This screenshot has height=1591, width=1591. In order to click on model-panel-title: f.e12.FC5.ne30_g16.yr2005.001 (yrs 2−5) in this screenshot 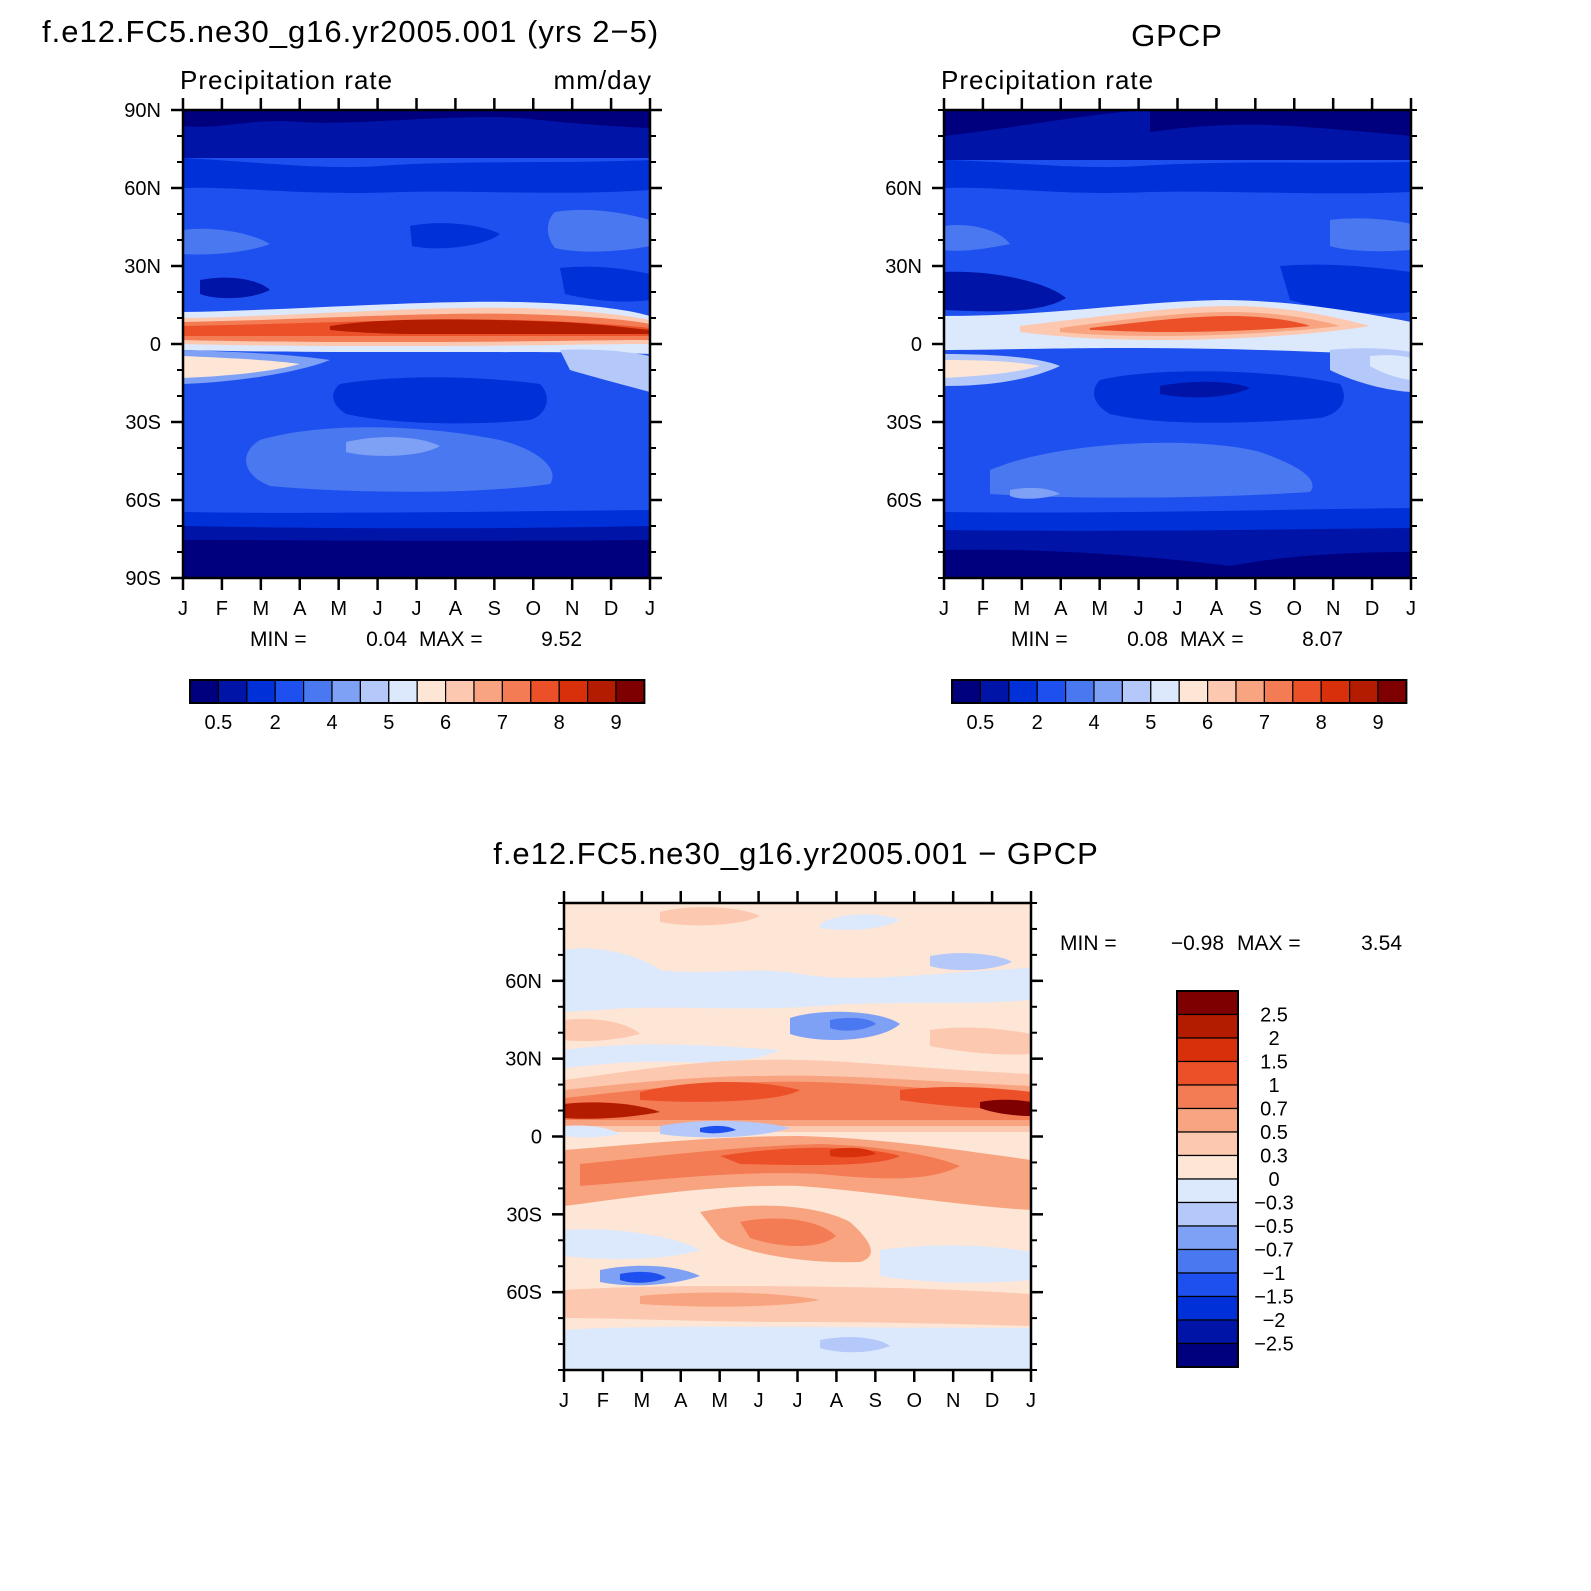, I will do `click(350, 31)`.